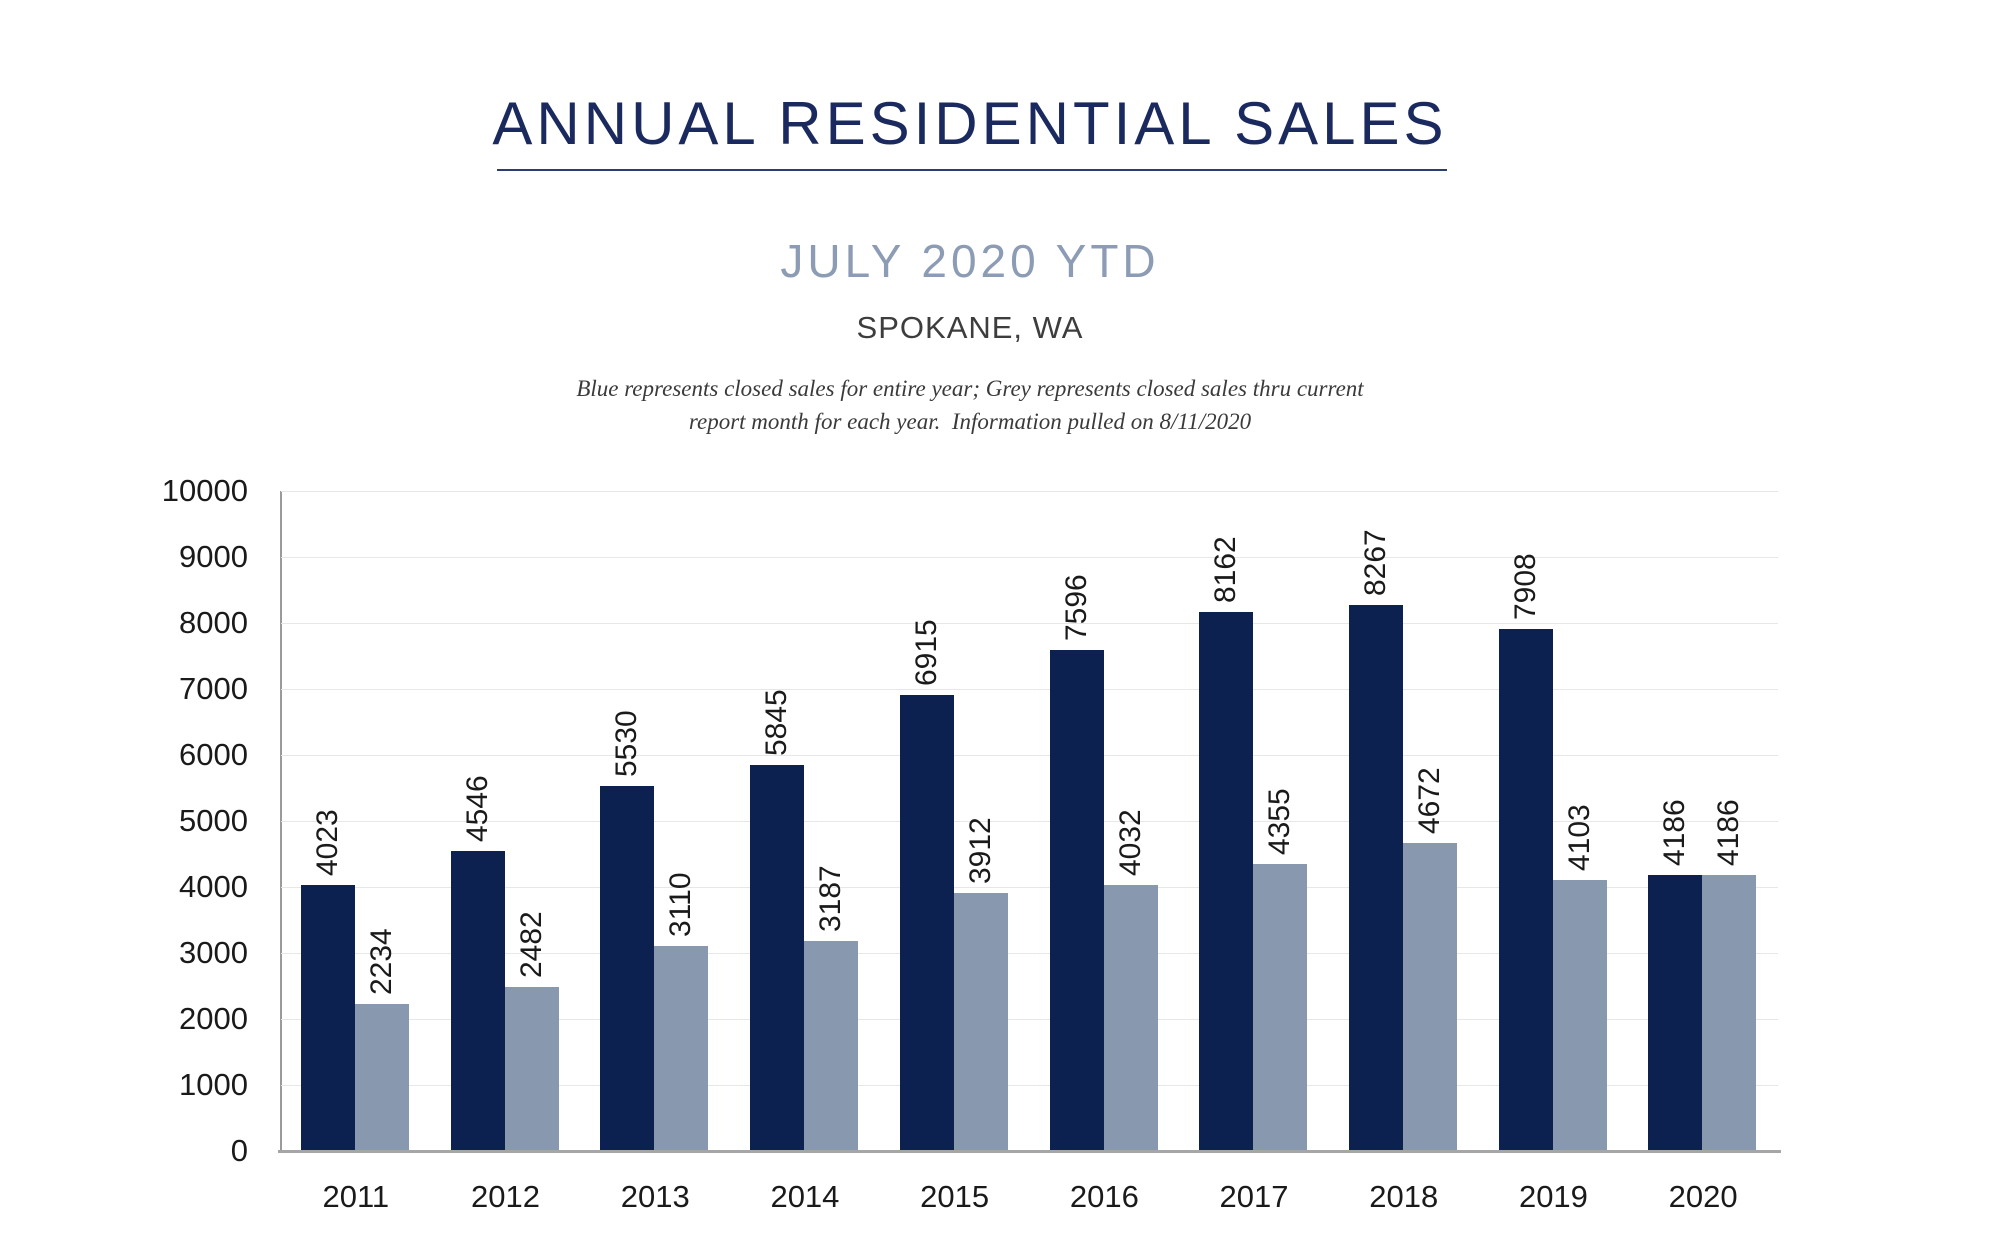 This screenshot has width=2000, height=1256. I want to click on bar-value-label-closed_sales_entire_year-2020: 4186, so click(1675, 832).